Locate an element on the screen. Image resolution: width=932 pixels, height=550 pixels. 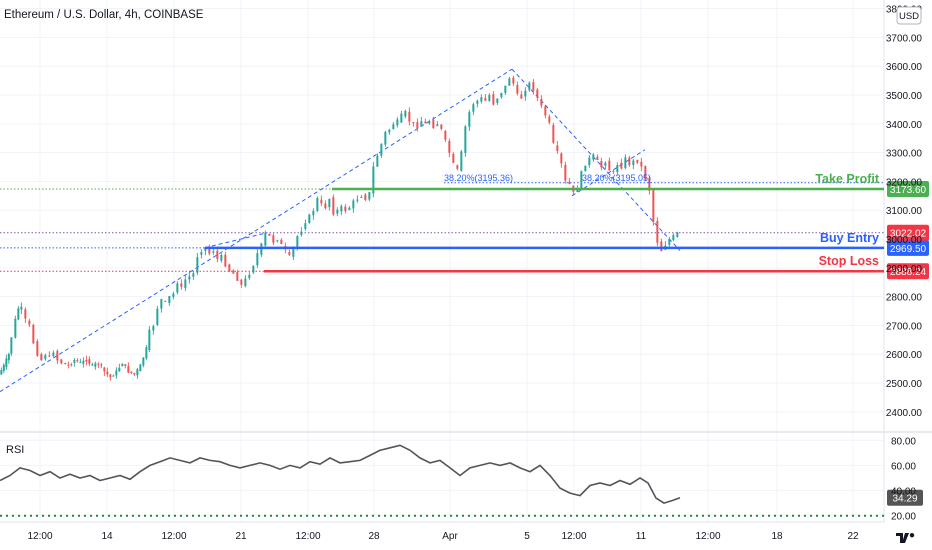
currency-label: USD is located at coordinates (909, 16).